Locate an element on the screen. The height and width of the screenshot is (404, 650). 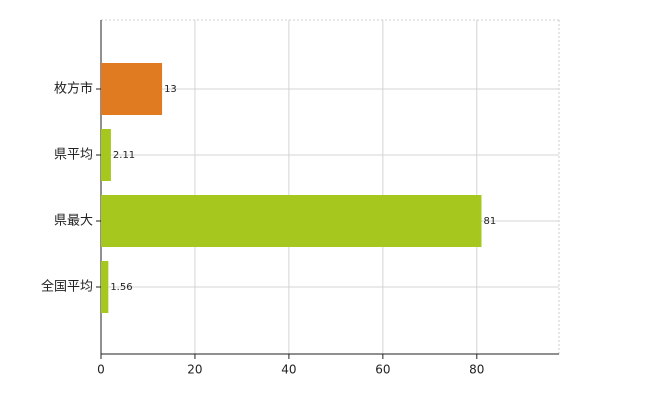
y-tick-label: 県平均 is located at coordinates (73, 155).